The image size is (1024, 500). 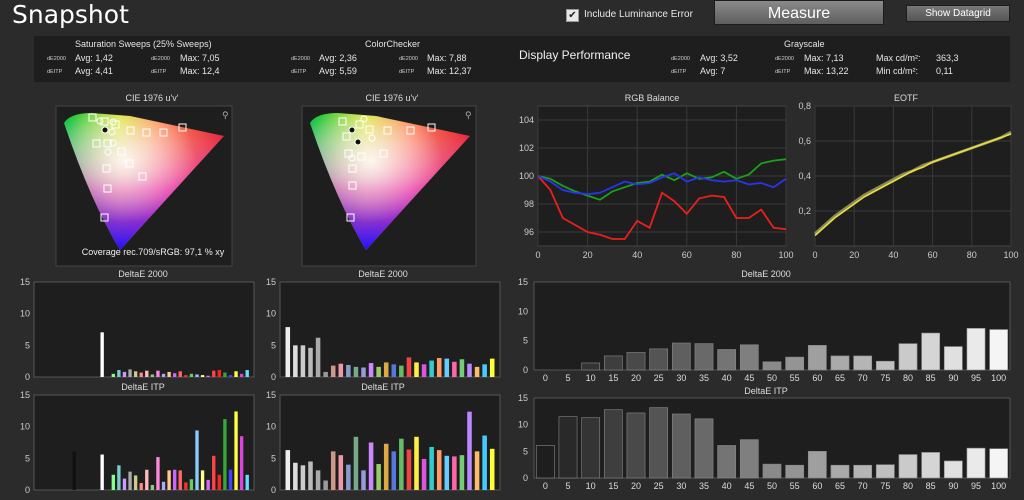 What do you see at coordinates (152, 98) in the screenshot?
I see `cie1-title: CIE 1976 u'v'` at bounding box center [152, 98].